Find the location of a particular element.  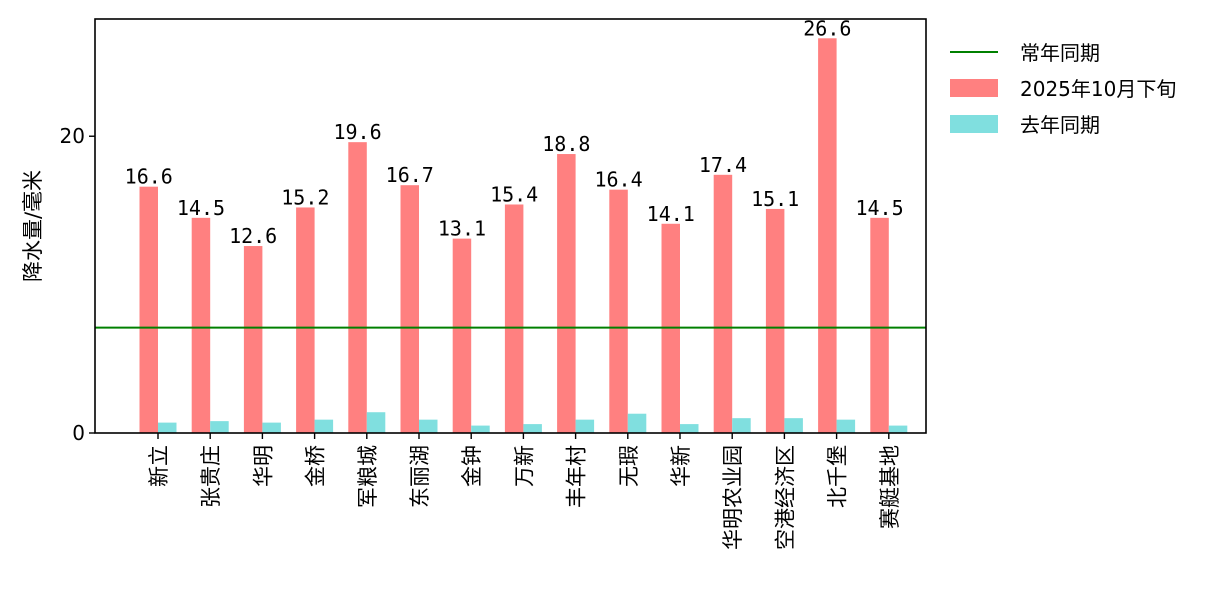

x-tick-label-7: 金钟 is located at coordinates (472, 466).